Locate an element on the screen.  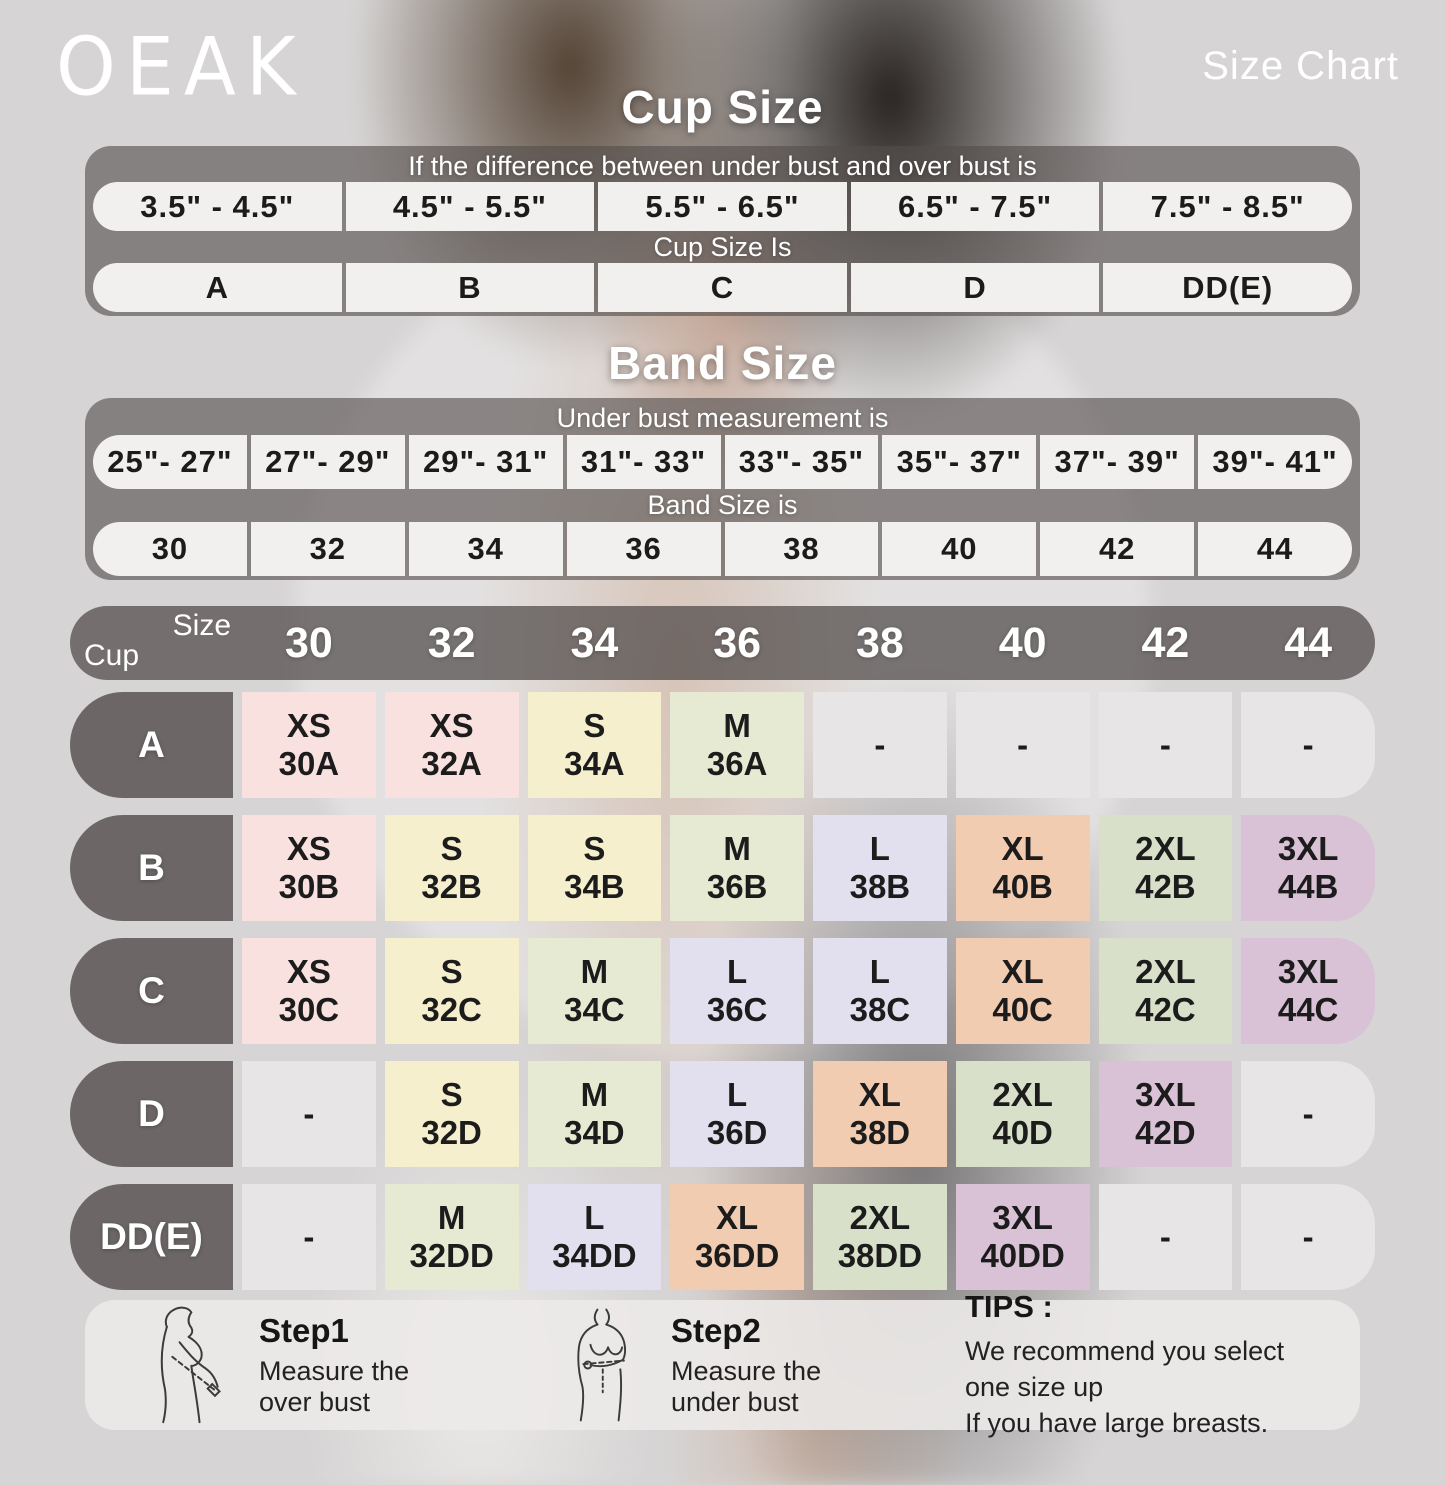
size-cell: M 34D is located at coordinates (594, 1114).